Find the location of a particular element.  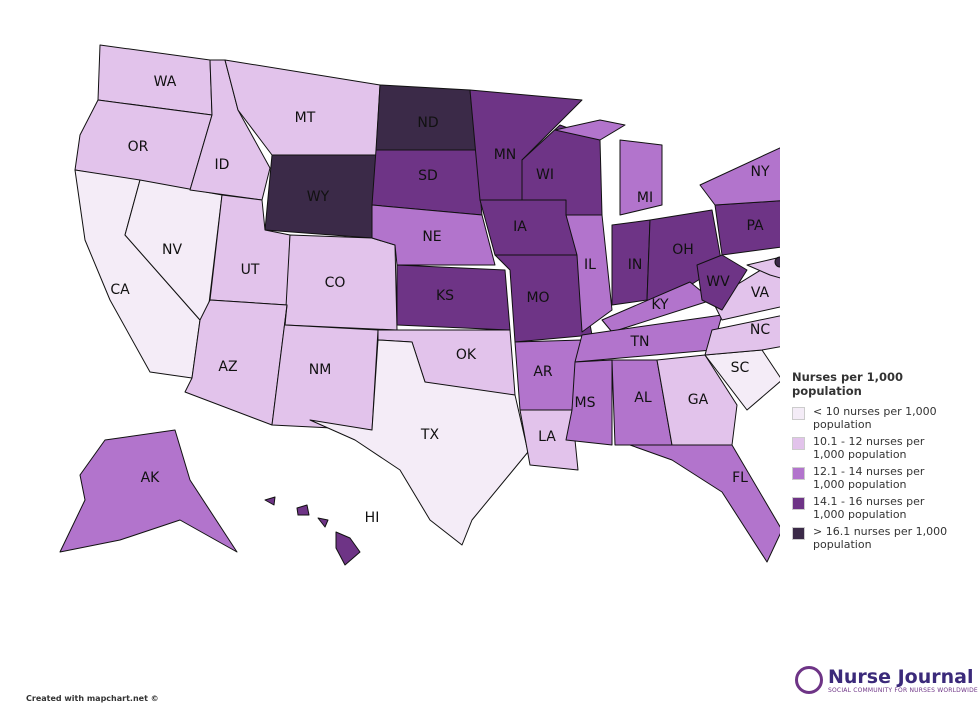

state-label: MN is located at coordinates (505, 155).